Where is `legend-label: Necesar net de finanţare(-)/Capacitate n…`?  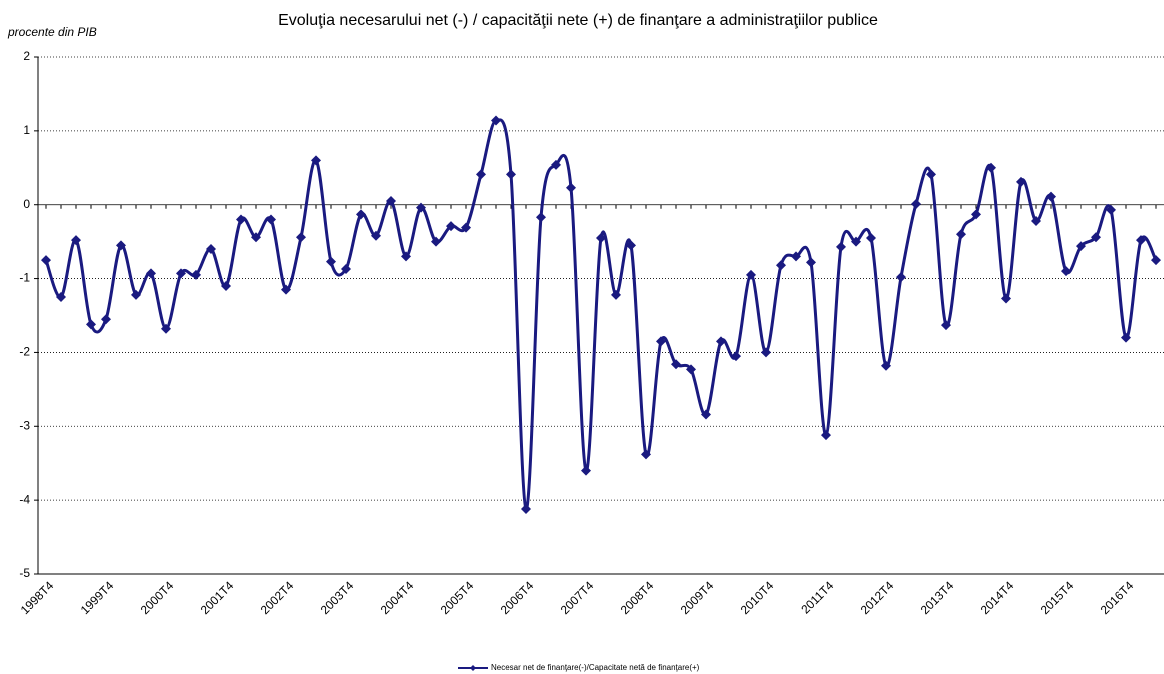
legend-label: Necesar net de finanţare(-)/Capacitate n… is located at coordinates (595, 667).